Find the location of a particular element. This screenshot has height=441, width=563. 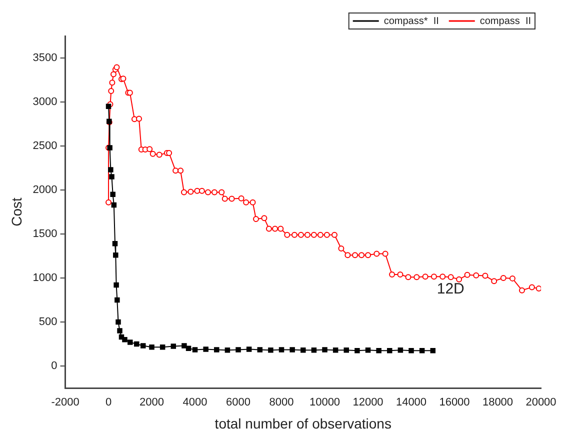

x-tick-label: 12000 is located at coordinates (368, 402).